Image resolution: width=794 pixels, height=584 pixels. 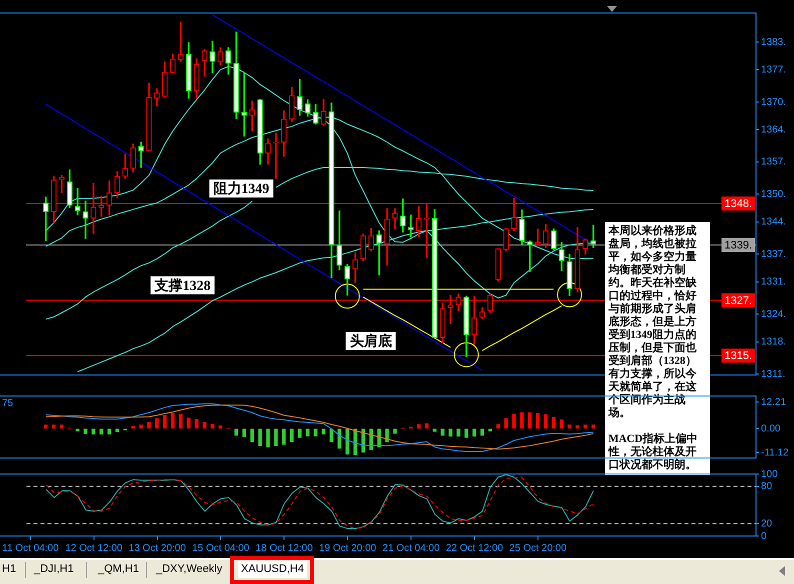 I want to click on x-tick-label: 22 Oct 12:00, so click(x=475, y=548).